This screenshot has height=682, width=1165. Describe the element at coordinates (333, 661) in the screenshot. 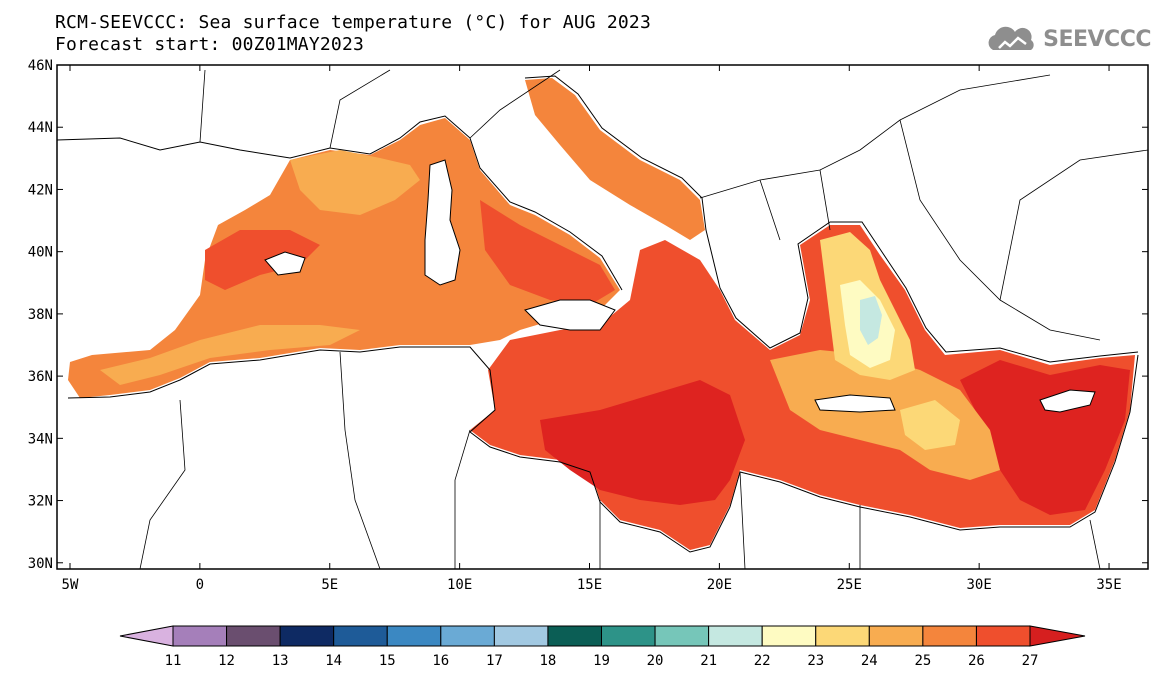

I see `colorbar-label: 14` at that location.